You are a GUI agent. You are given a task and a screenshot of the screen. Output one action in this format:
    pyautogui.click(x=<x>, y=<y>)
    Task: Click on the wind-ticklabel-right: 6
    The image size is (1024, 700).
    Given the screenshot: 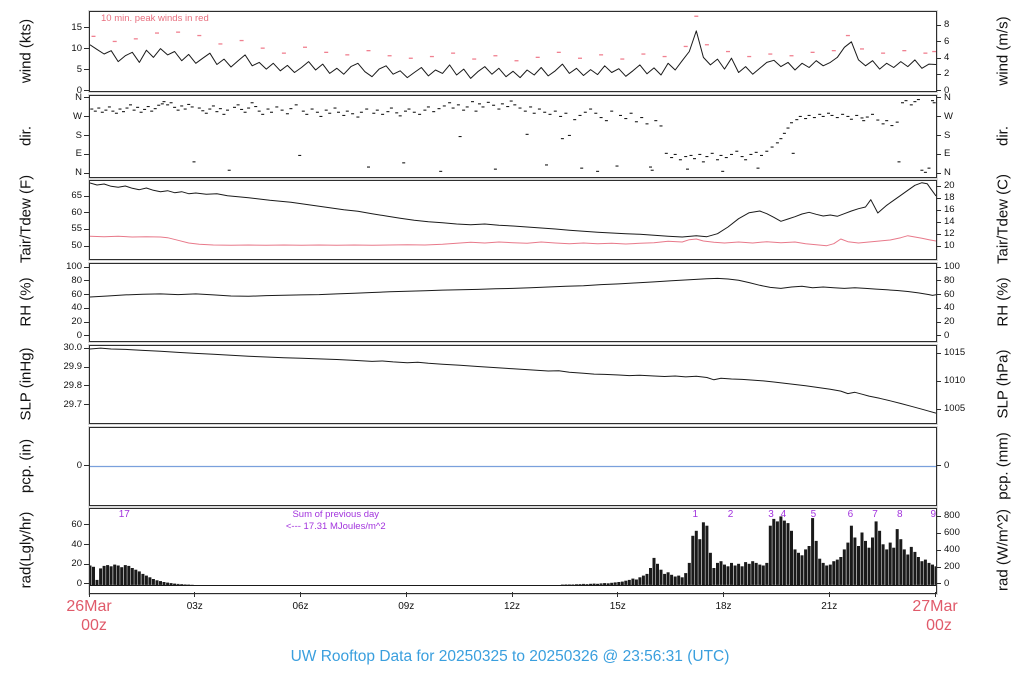 What is the action you would take?
    pyautogui.click(x=947, y=41)
    